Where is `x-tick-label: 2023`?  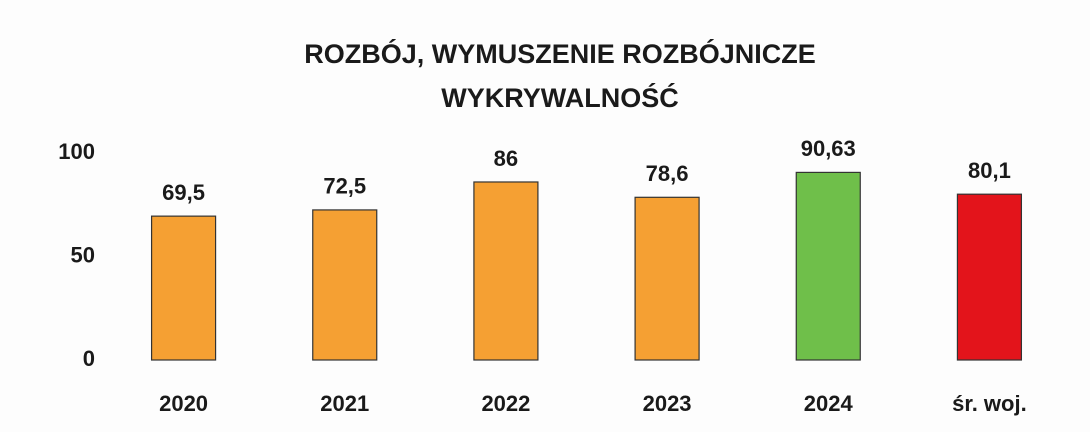 x-tick-label: 2023 is located at coordinates (667, 403).